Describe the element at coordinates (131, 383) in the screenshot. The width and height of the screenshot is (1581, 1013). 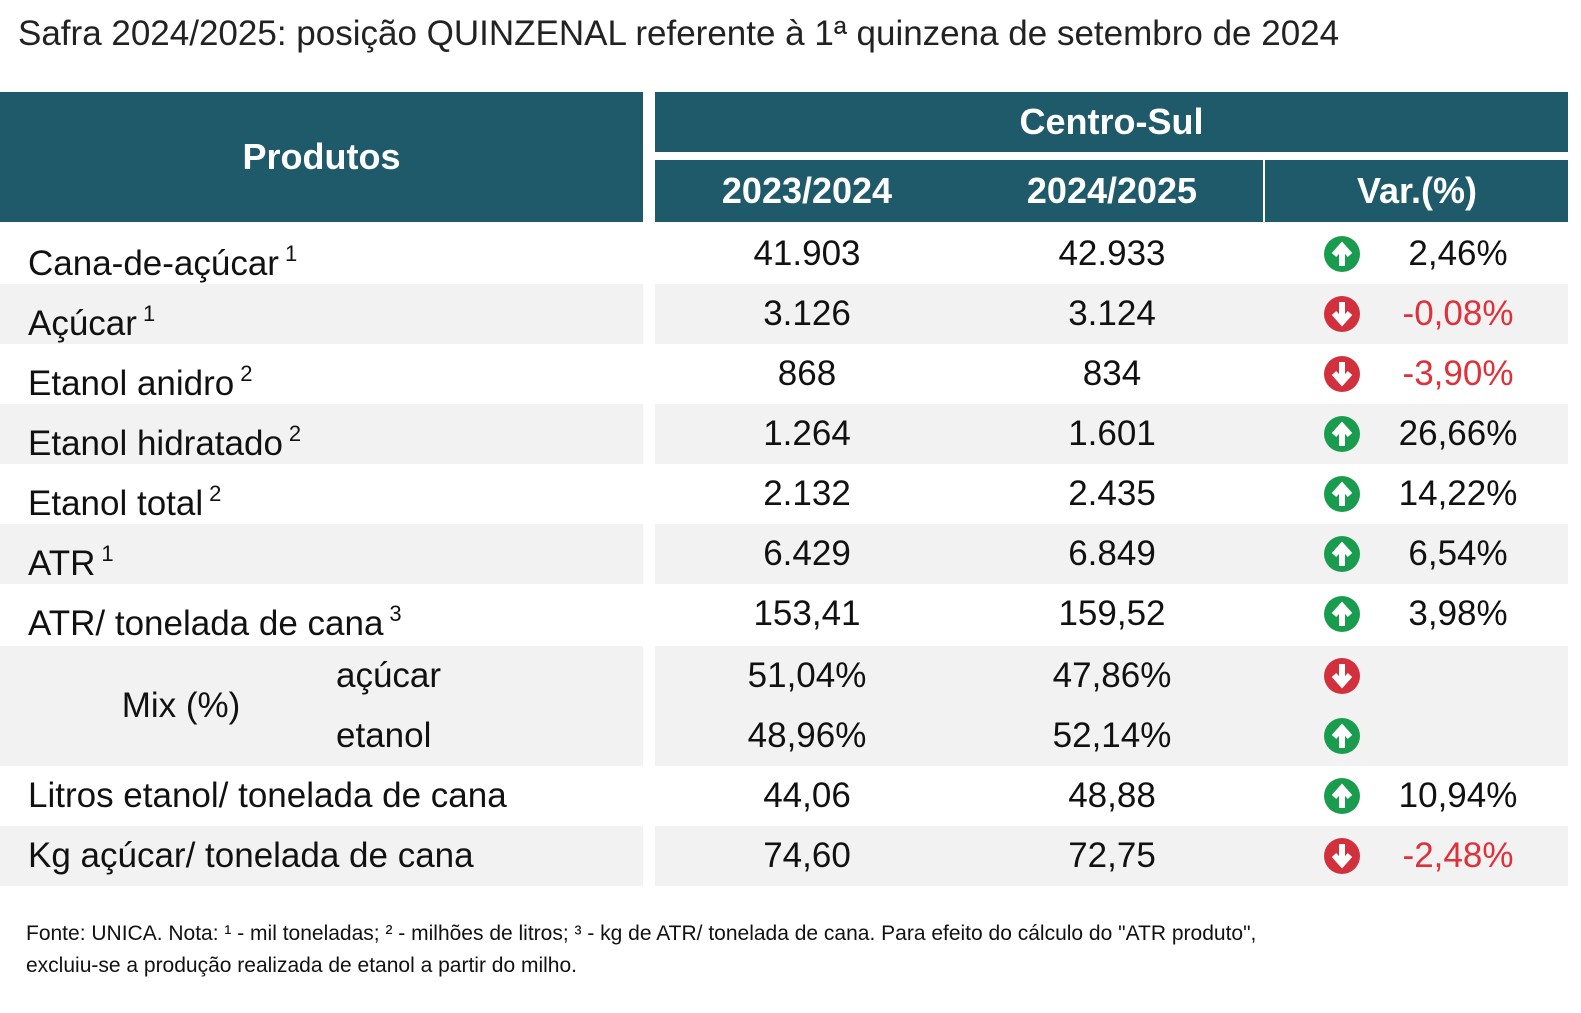
I see `label-text: Etanol anidro` at that location.